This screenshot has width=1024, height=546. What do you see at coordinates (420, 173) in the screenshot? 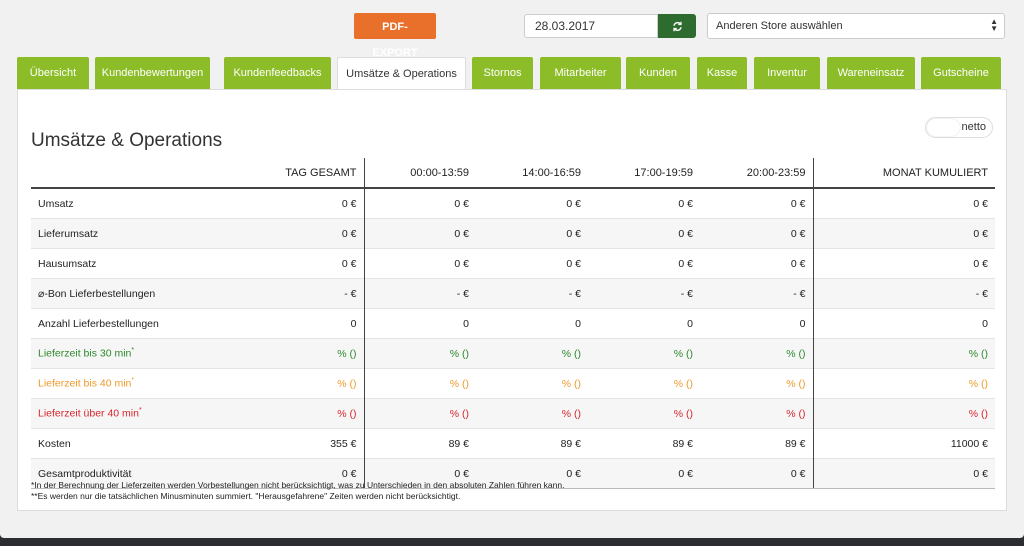
I see `column-header: 00:00-13:59` at bounding box center [420, 173].